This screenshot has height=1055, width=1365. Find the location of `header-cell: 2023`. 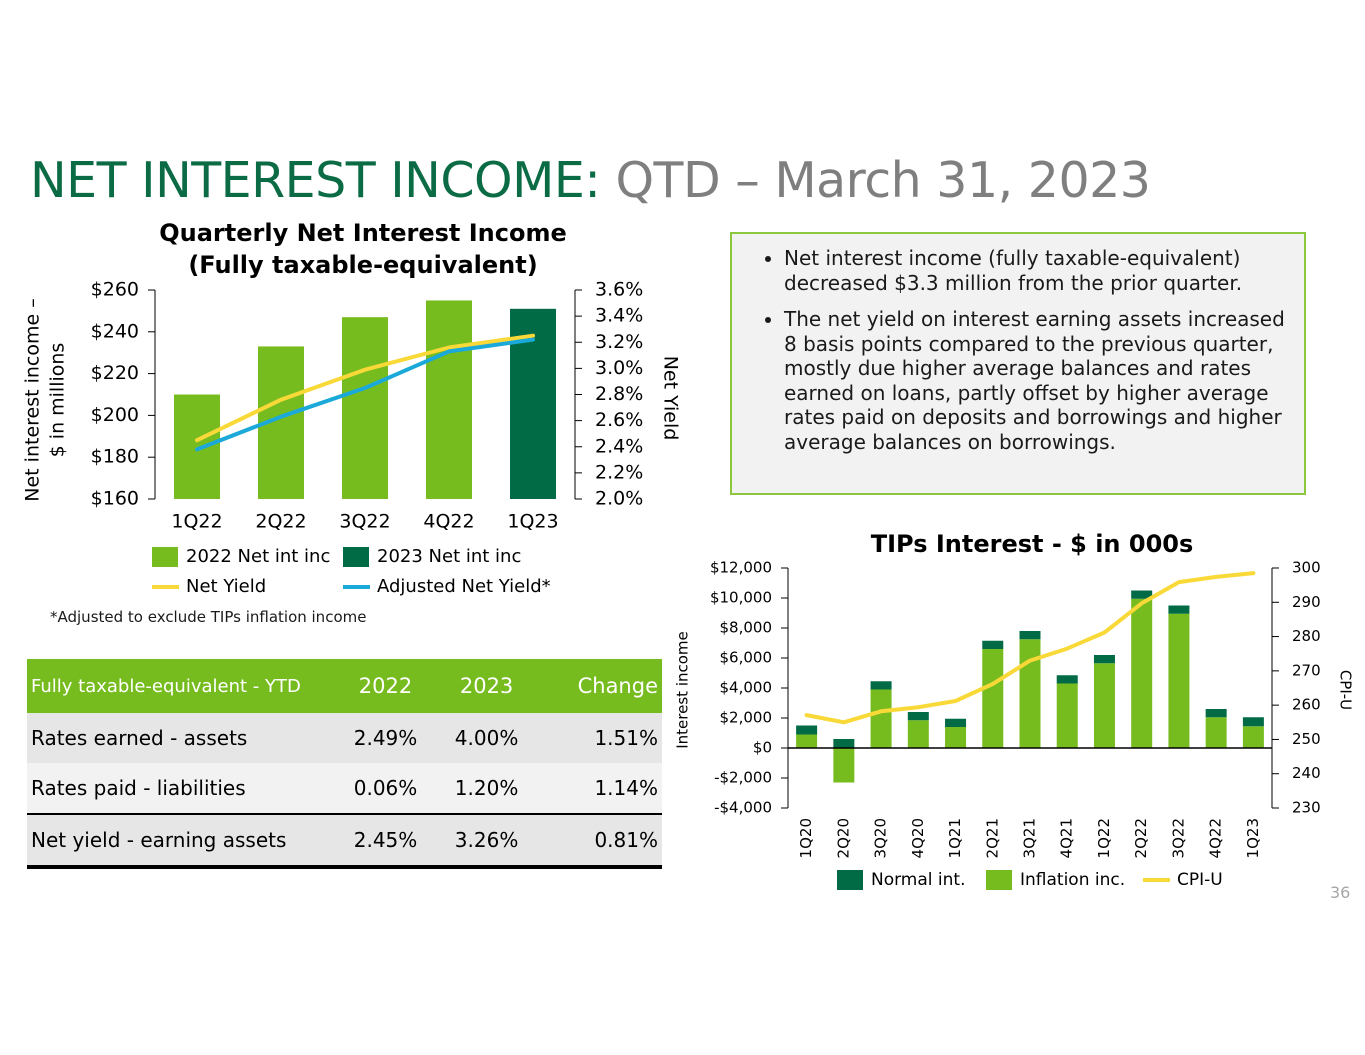

header-cell: 2023 is located at coordinates (487, 686).